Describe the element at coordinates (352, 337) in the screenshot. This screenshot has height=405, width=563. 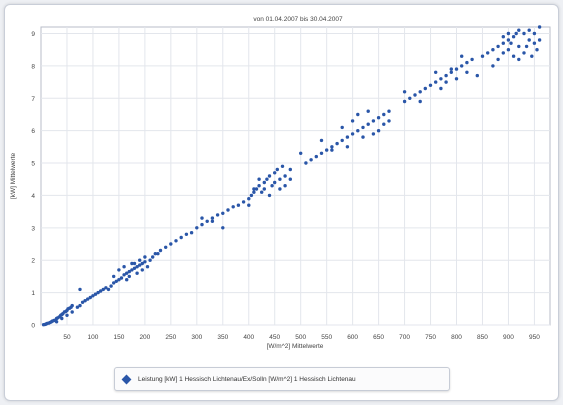
I see `x-tick-label: 600` at that location.